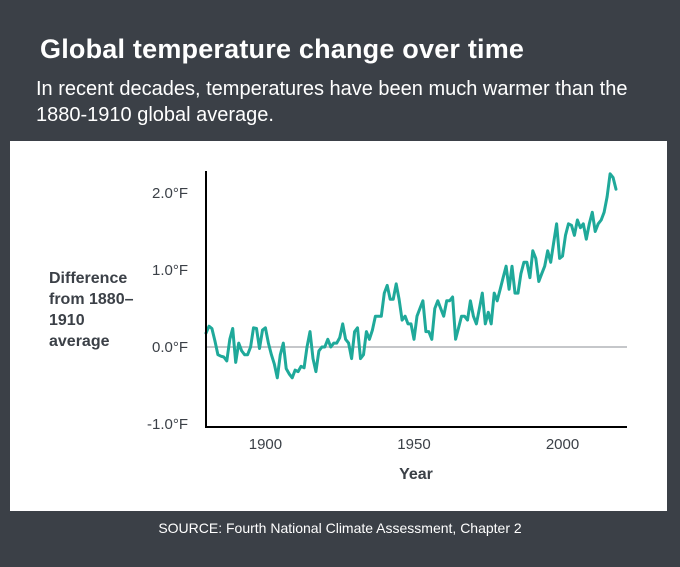 This screenshot has width=680, height=567. I want to click on x-tick-label: 1950, so click(413, 444).